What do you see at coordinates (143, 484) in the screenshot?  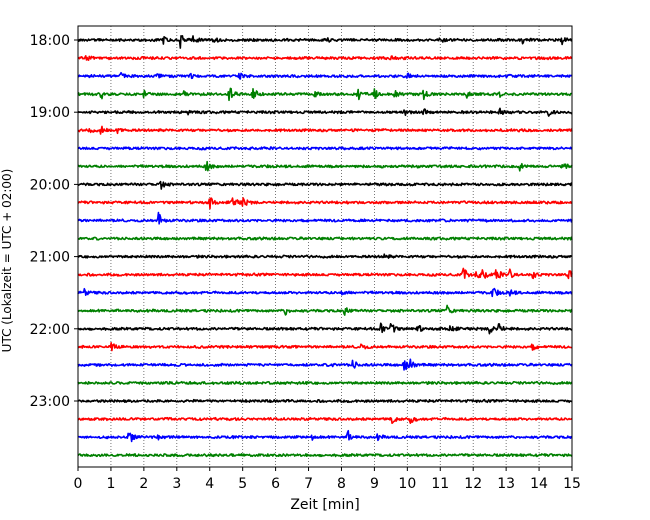 I see `x-tick-label-2: 2` at bounding box center [143, 484].